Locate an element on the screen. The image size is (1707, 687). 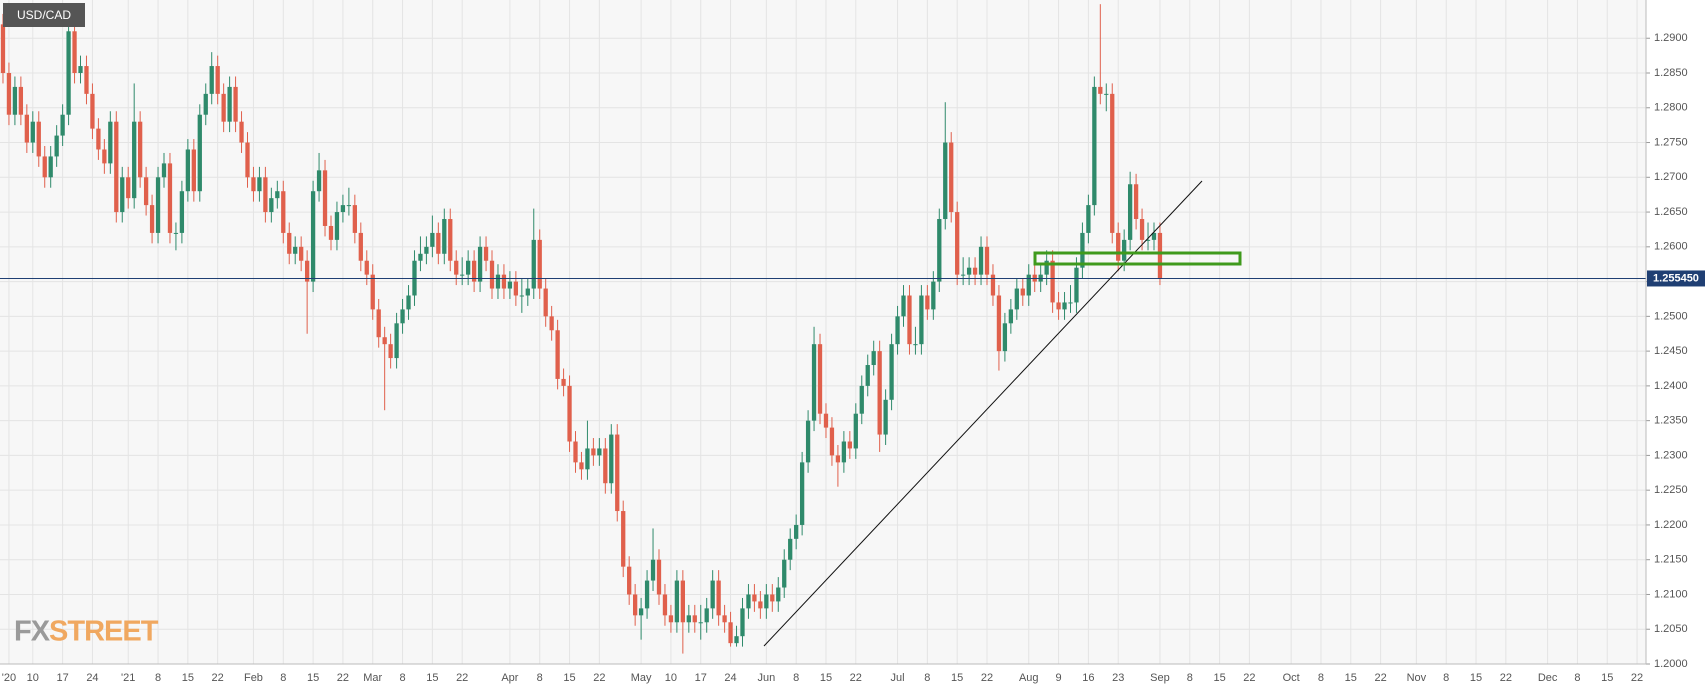
price-badge is located at coordinates (1676, 278).